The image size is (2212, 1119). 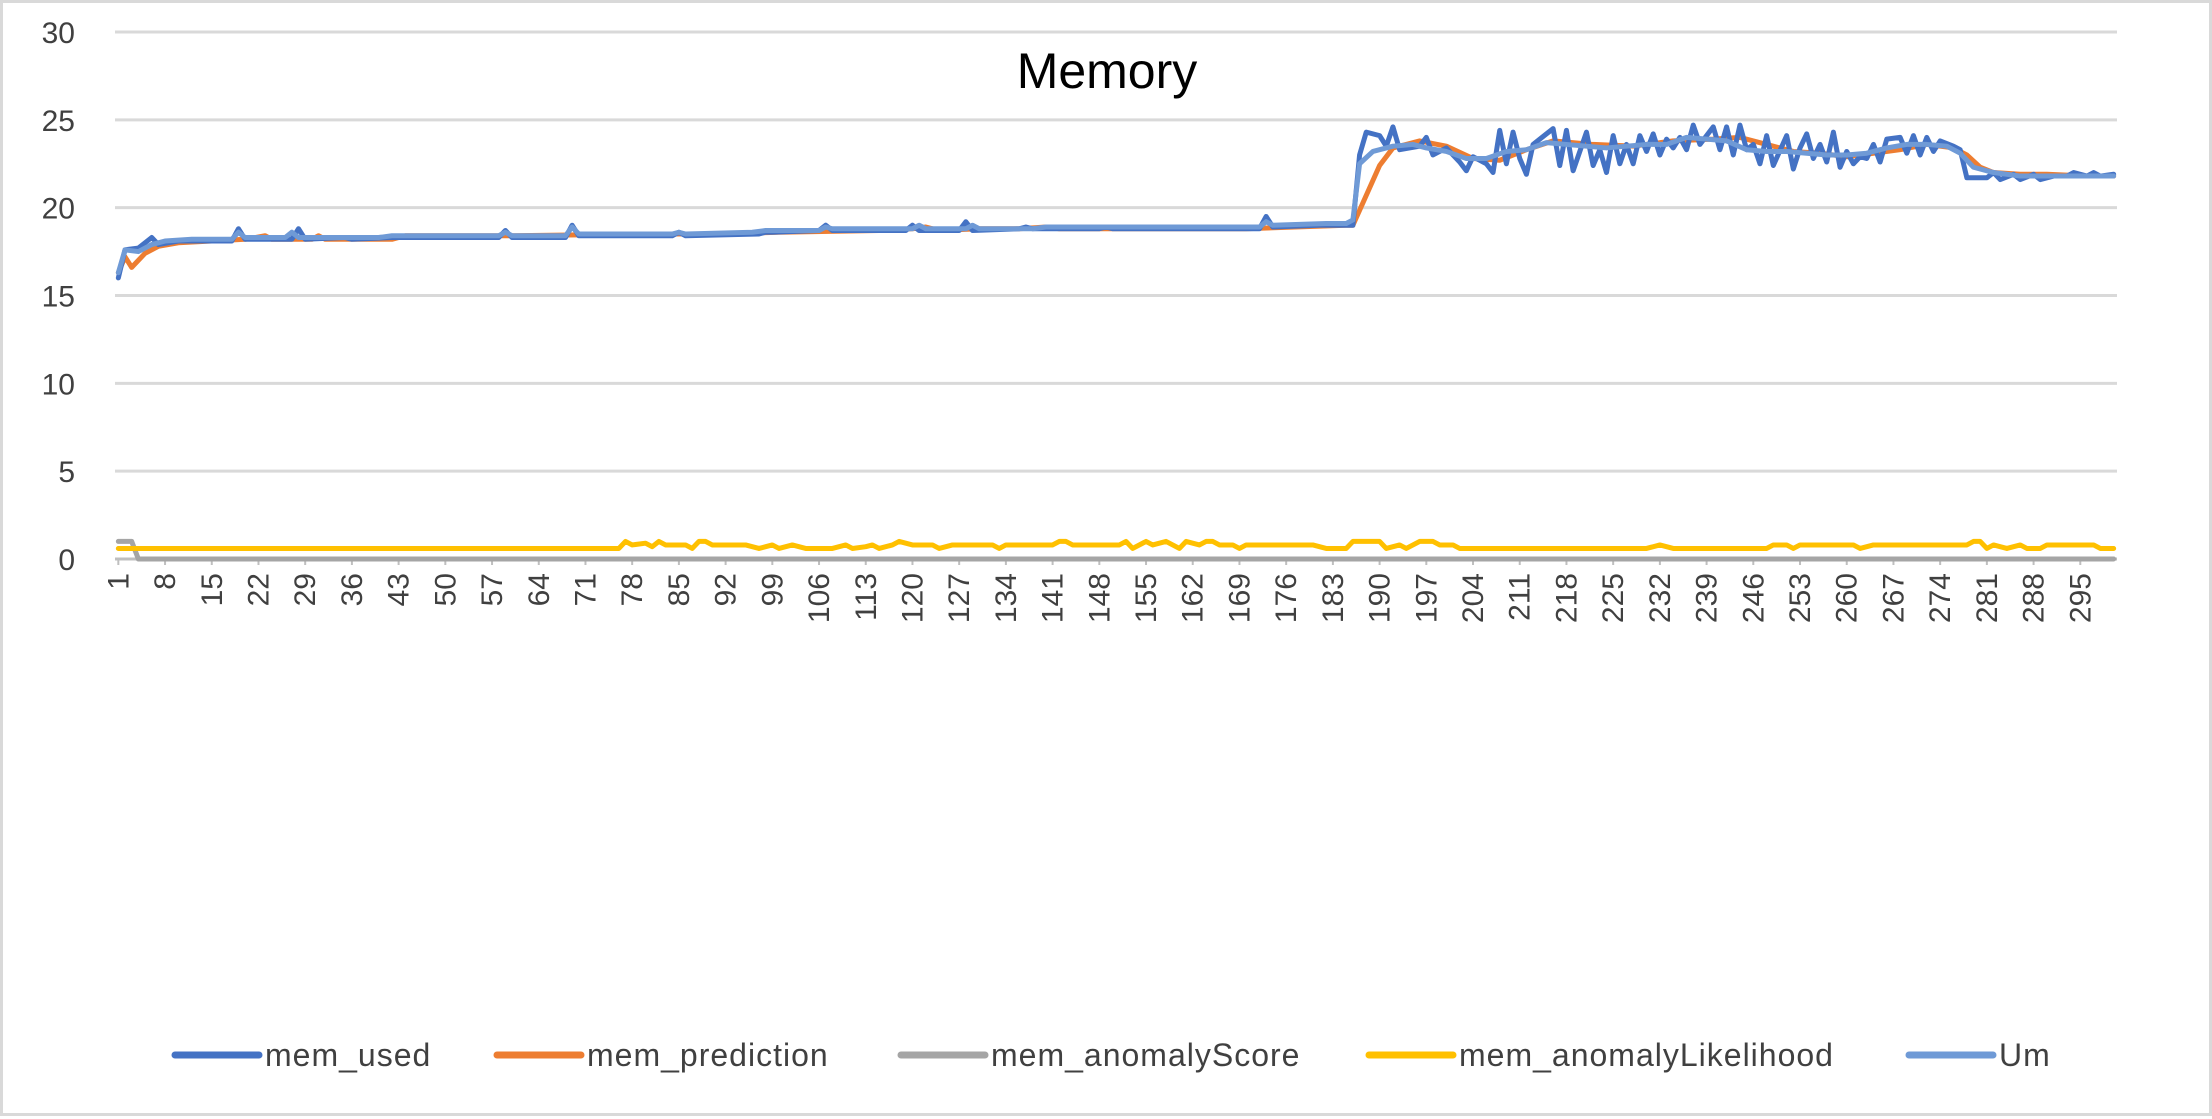 I want to click on y-tick-label: 10, so click(x=58, y=384).